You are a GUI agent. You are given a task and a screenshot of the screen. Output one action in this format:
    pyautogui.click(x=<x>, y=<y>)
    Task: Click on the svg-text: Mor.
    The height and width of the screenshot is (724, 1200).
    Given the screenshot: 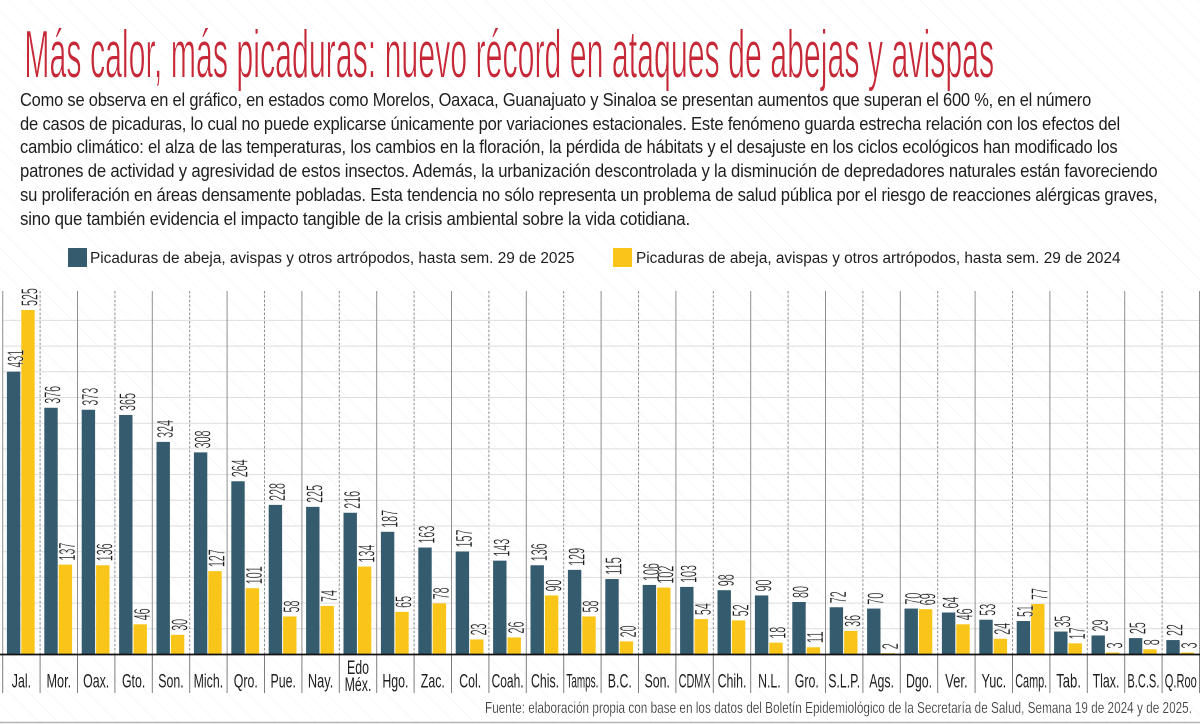 What is the action you would take?
    pyautogui.click(x=58, y=682)
    